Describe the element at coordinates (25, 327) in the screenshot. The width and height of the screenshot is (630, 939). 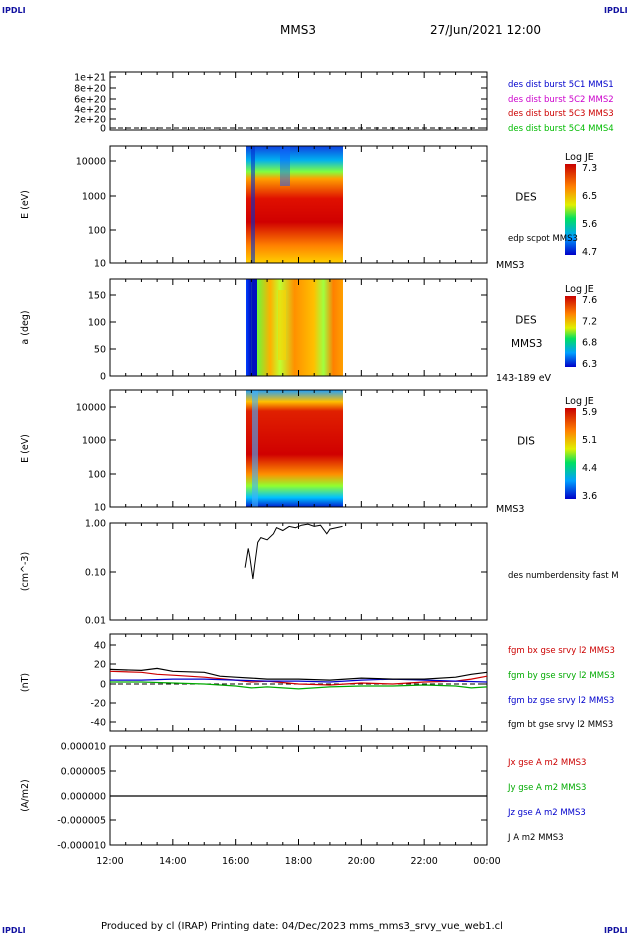
I see `y-axis-label: a (deg)` at that location.